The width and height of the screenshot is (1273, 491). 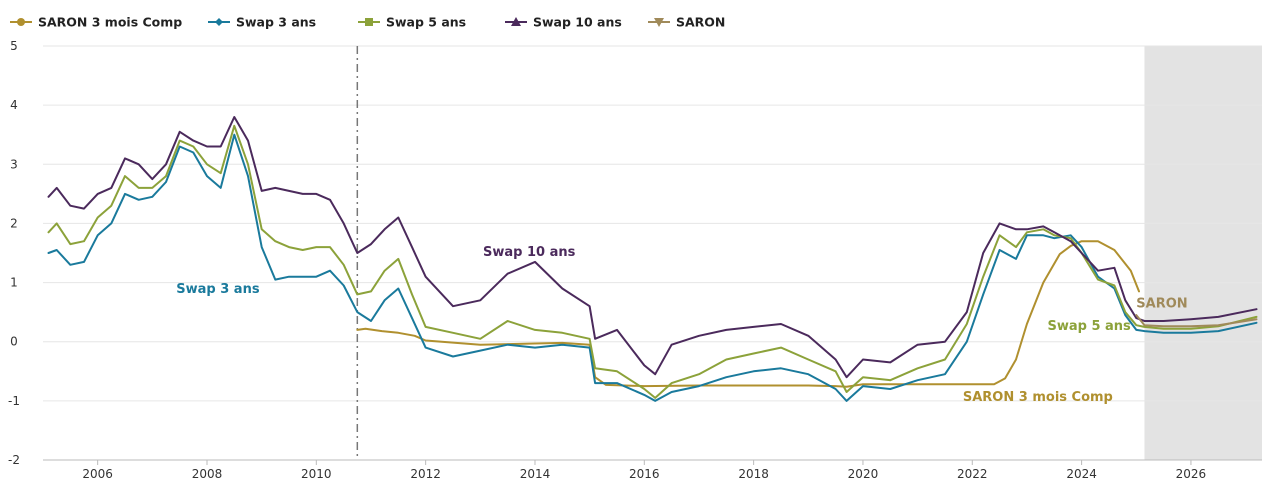 I want to click on y-tick-label: 5, so click(x=14, y=46).